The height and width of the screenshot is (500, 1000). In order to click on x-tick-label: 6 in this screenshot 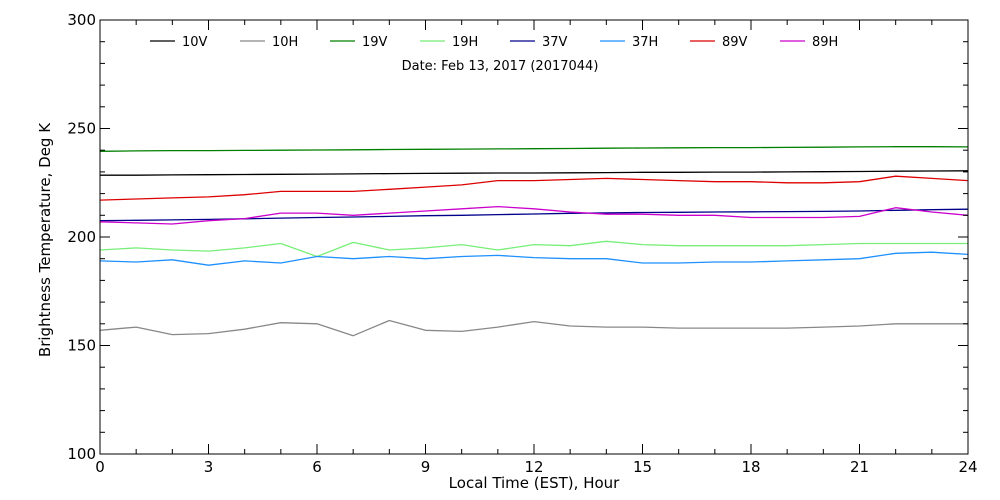, I will do `click(317, 467)`.